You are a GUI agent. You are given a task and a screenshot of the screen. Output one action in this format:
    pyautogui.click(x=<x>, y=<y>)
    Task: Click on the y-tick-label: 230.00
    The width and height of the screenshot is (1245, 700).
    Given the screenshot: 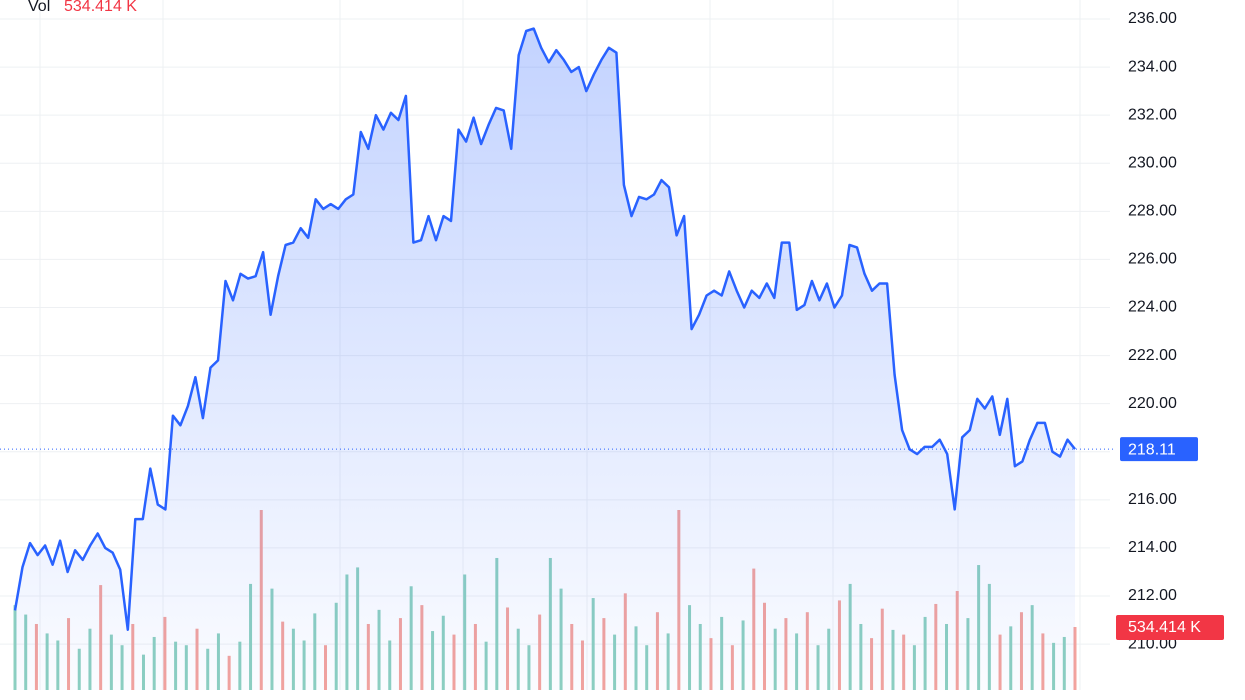 What is the action you would take?
    pyautogui.click(x=1152, y=162)
    